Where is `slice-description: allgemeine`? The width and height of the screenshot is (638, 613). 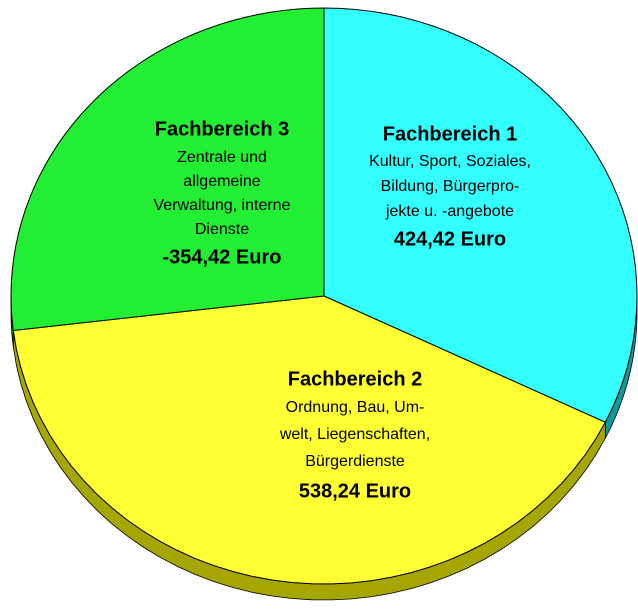
slice-description: allgemeine is located at coordinates (221, 181).